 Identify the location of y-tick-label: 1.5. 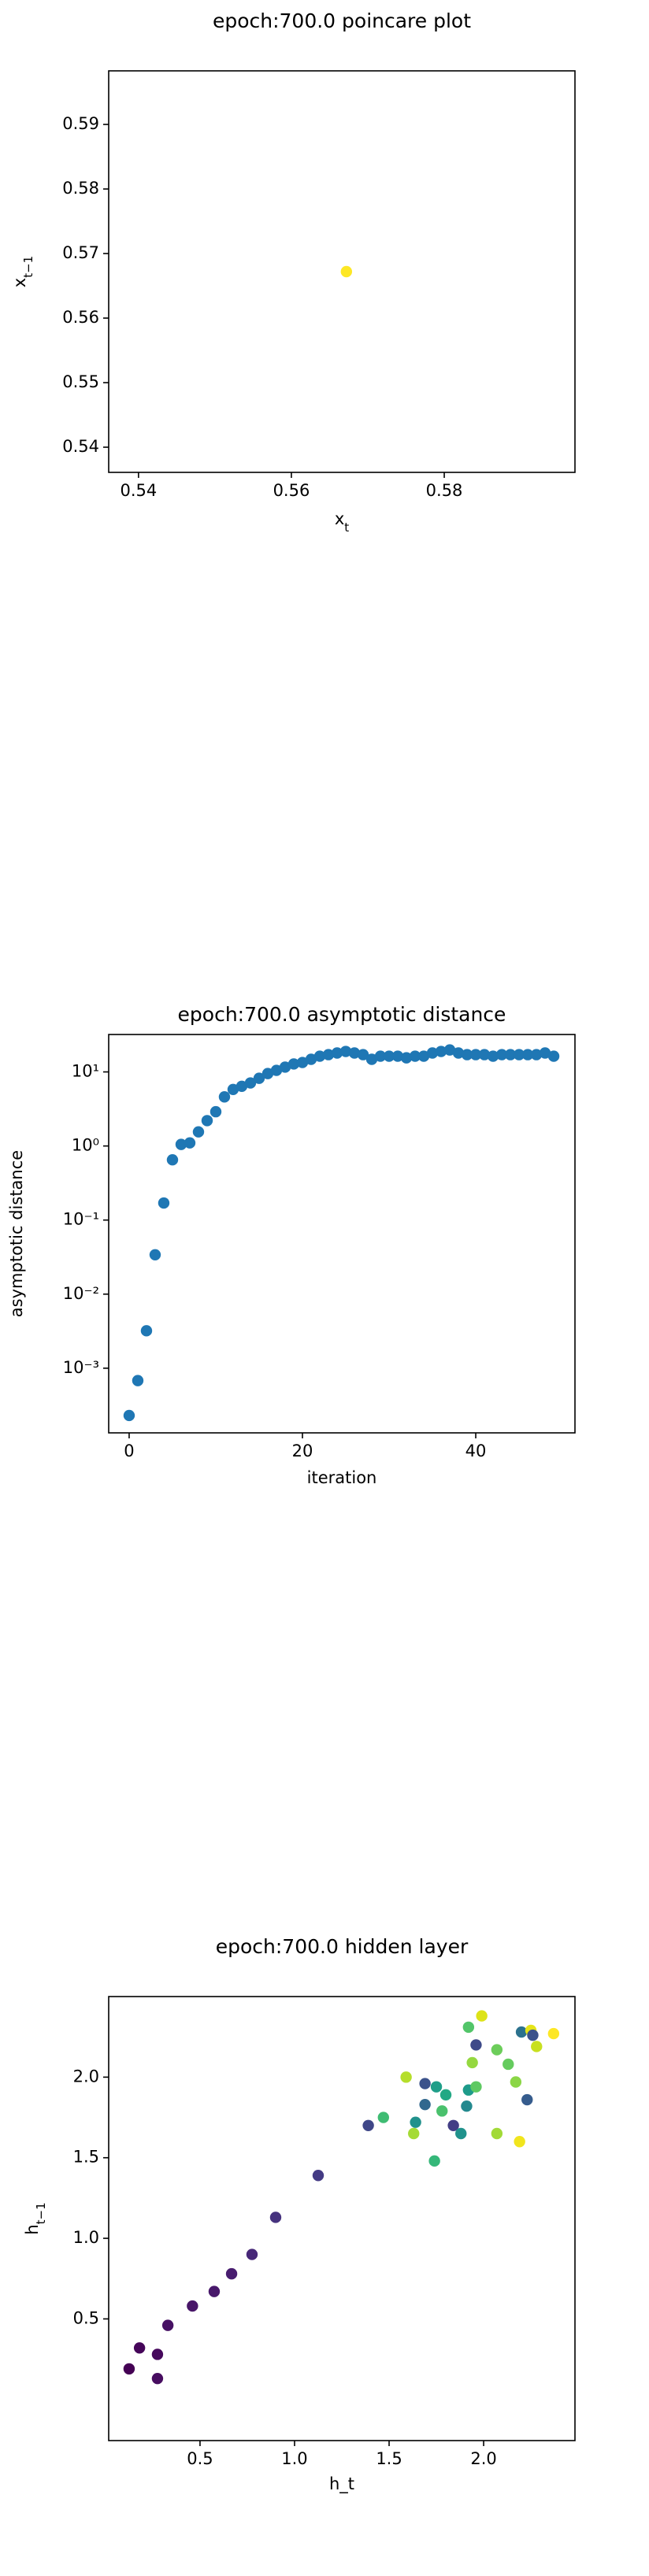
(86, 2157).